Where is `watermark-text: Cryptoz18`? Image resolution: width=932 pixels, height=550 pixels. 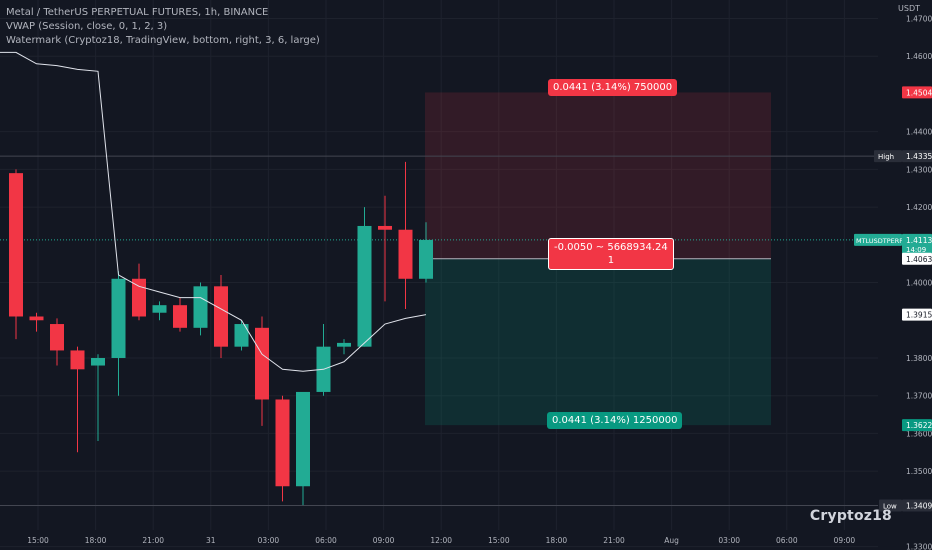
watermark-text: Cryptoz18 is located at coordinates (850, 516).